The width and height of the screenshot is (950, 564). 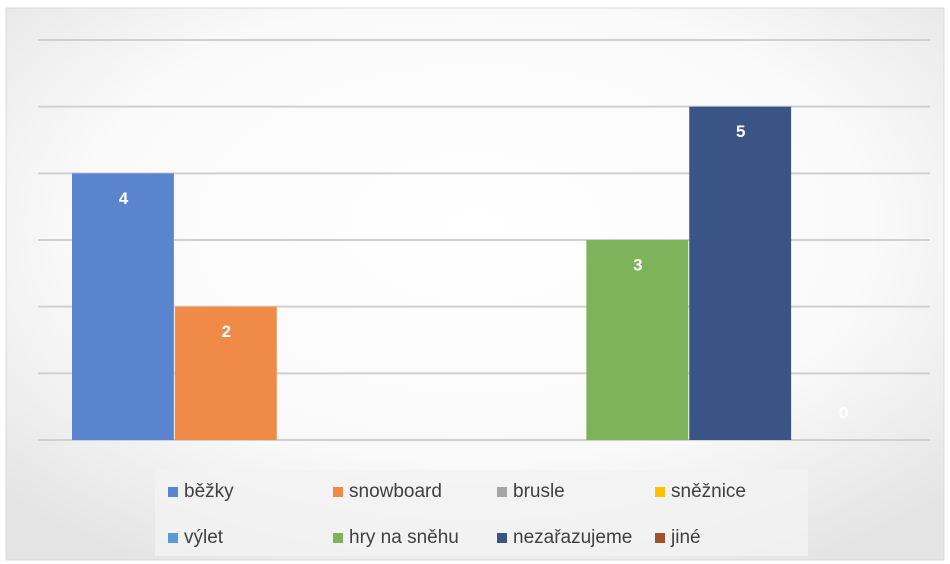 I want to click on legend-label: jiné, so click(x=685, y=537).